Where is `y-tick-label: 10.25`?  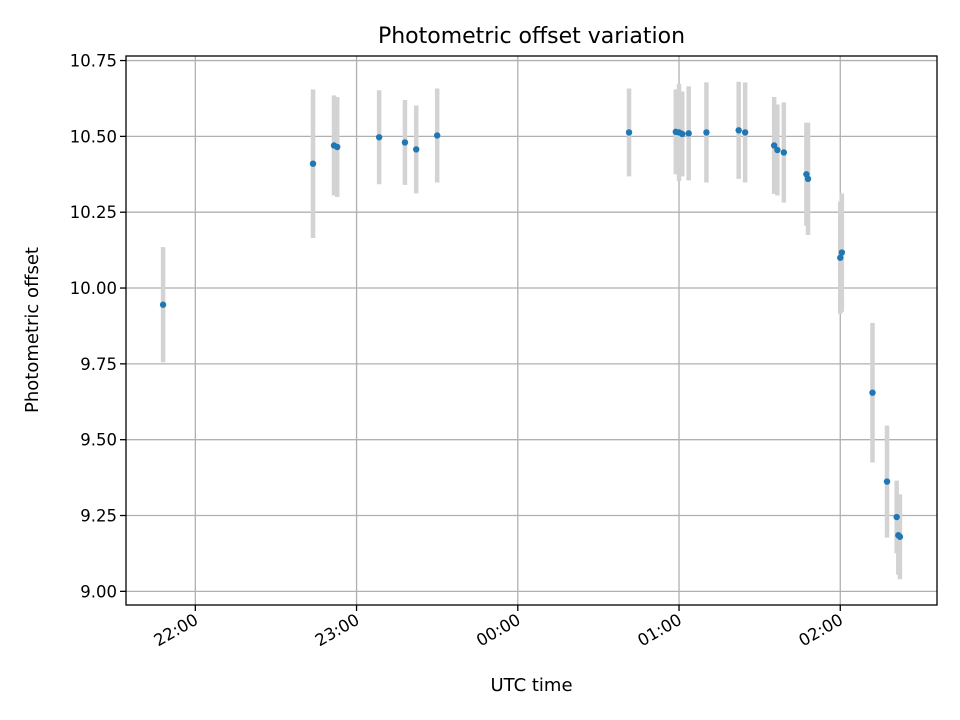
y-tick-label: 10.25 is located at coordinates (93, 212).